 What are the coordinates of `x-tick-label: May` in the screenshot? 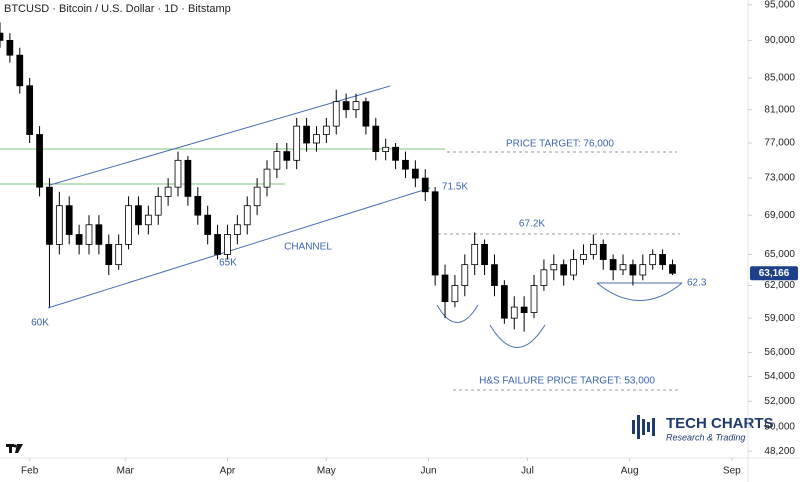 It's located at (326, 471).